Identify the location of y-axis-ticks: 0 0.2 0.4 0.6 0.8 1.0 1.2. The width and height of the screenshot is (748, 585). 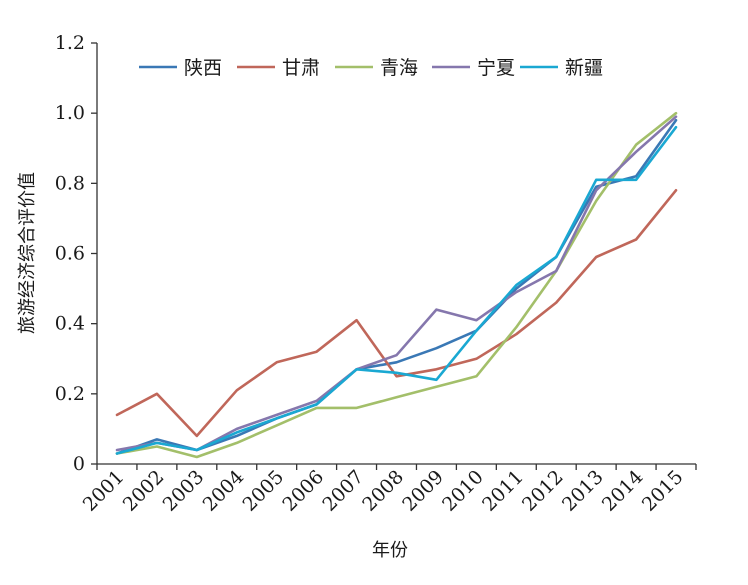
(76, 253).